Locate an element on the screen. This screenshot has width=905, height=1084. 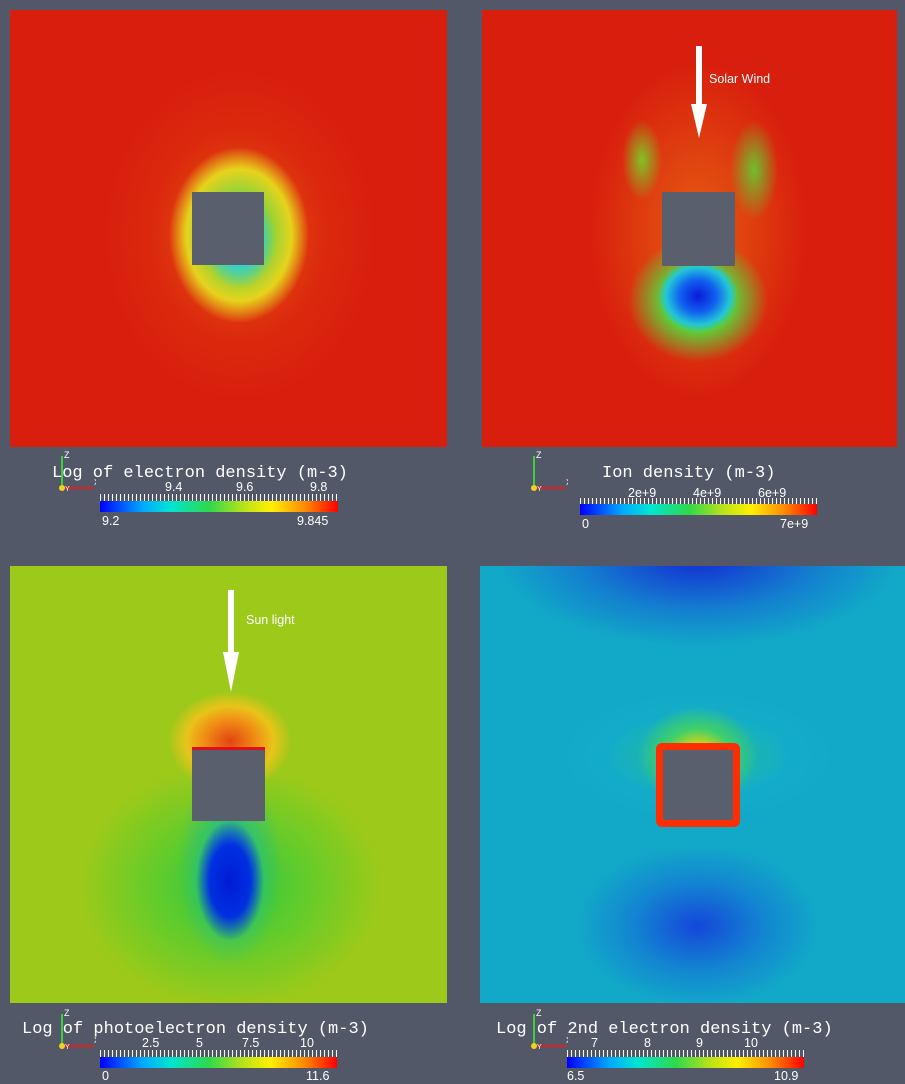
range-min-label: 6.5 is located at coordinates (576, 1076).